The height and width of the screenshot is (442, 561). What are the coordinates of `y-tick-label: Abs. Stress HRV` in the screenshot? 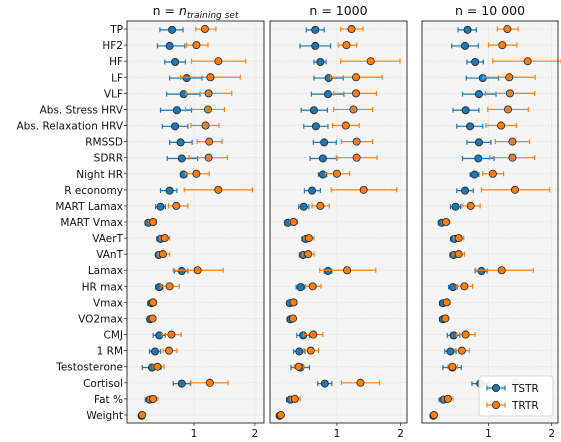 It's located at (82, 110).